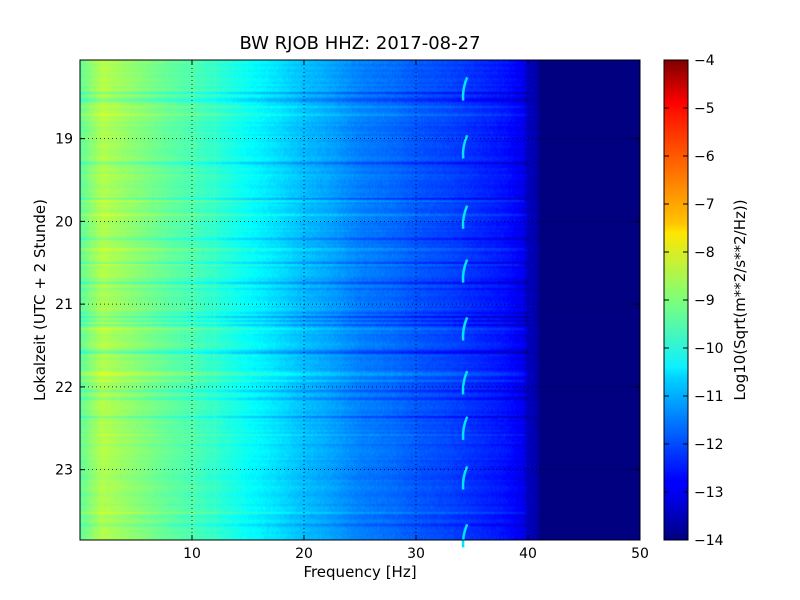 The width and height of the screenshot is (800, 600). I want to click on colorbar-tick-label: −12, so click(709, 445).